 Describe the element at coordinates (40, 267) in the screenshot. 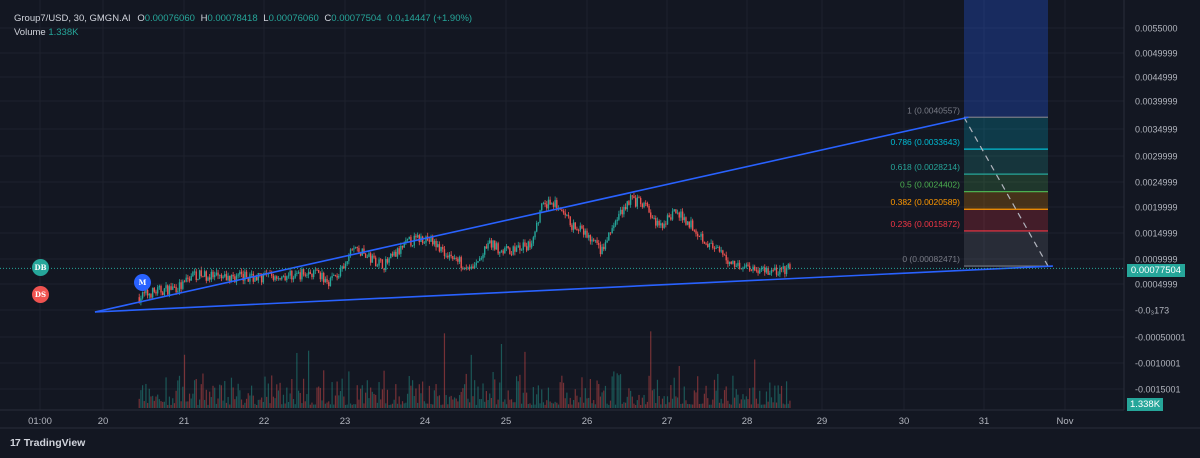

I see `db-marker: DB` at that location.